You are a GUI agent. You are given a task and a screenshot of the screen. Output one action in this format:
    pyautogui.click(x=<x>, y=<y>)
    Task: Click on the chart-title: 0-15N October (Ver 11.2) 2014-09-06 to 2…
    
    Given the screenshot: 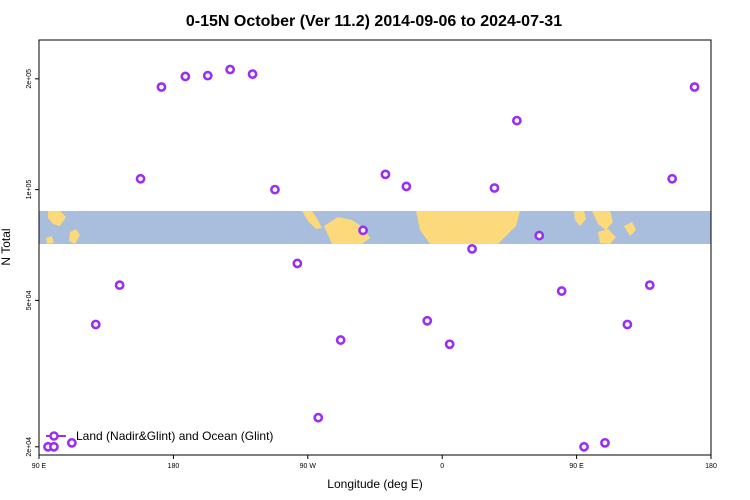 What is the action you would take?
    pyautogui.click(x=374, y=21)
    